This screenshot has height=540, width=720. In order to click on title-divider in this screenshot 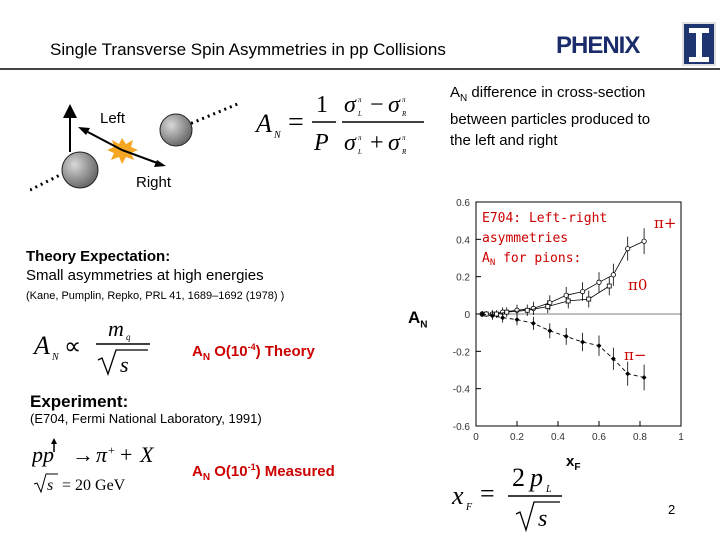, I will do `click(360, 69)`.